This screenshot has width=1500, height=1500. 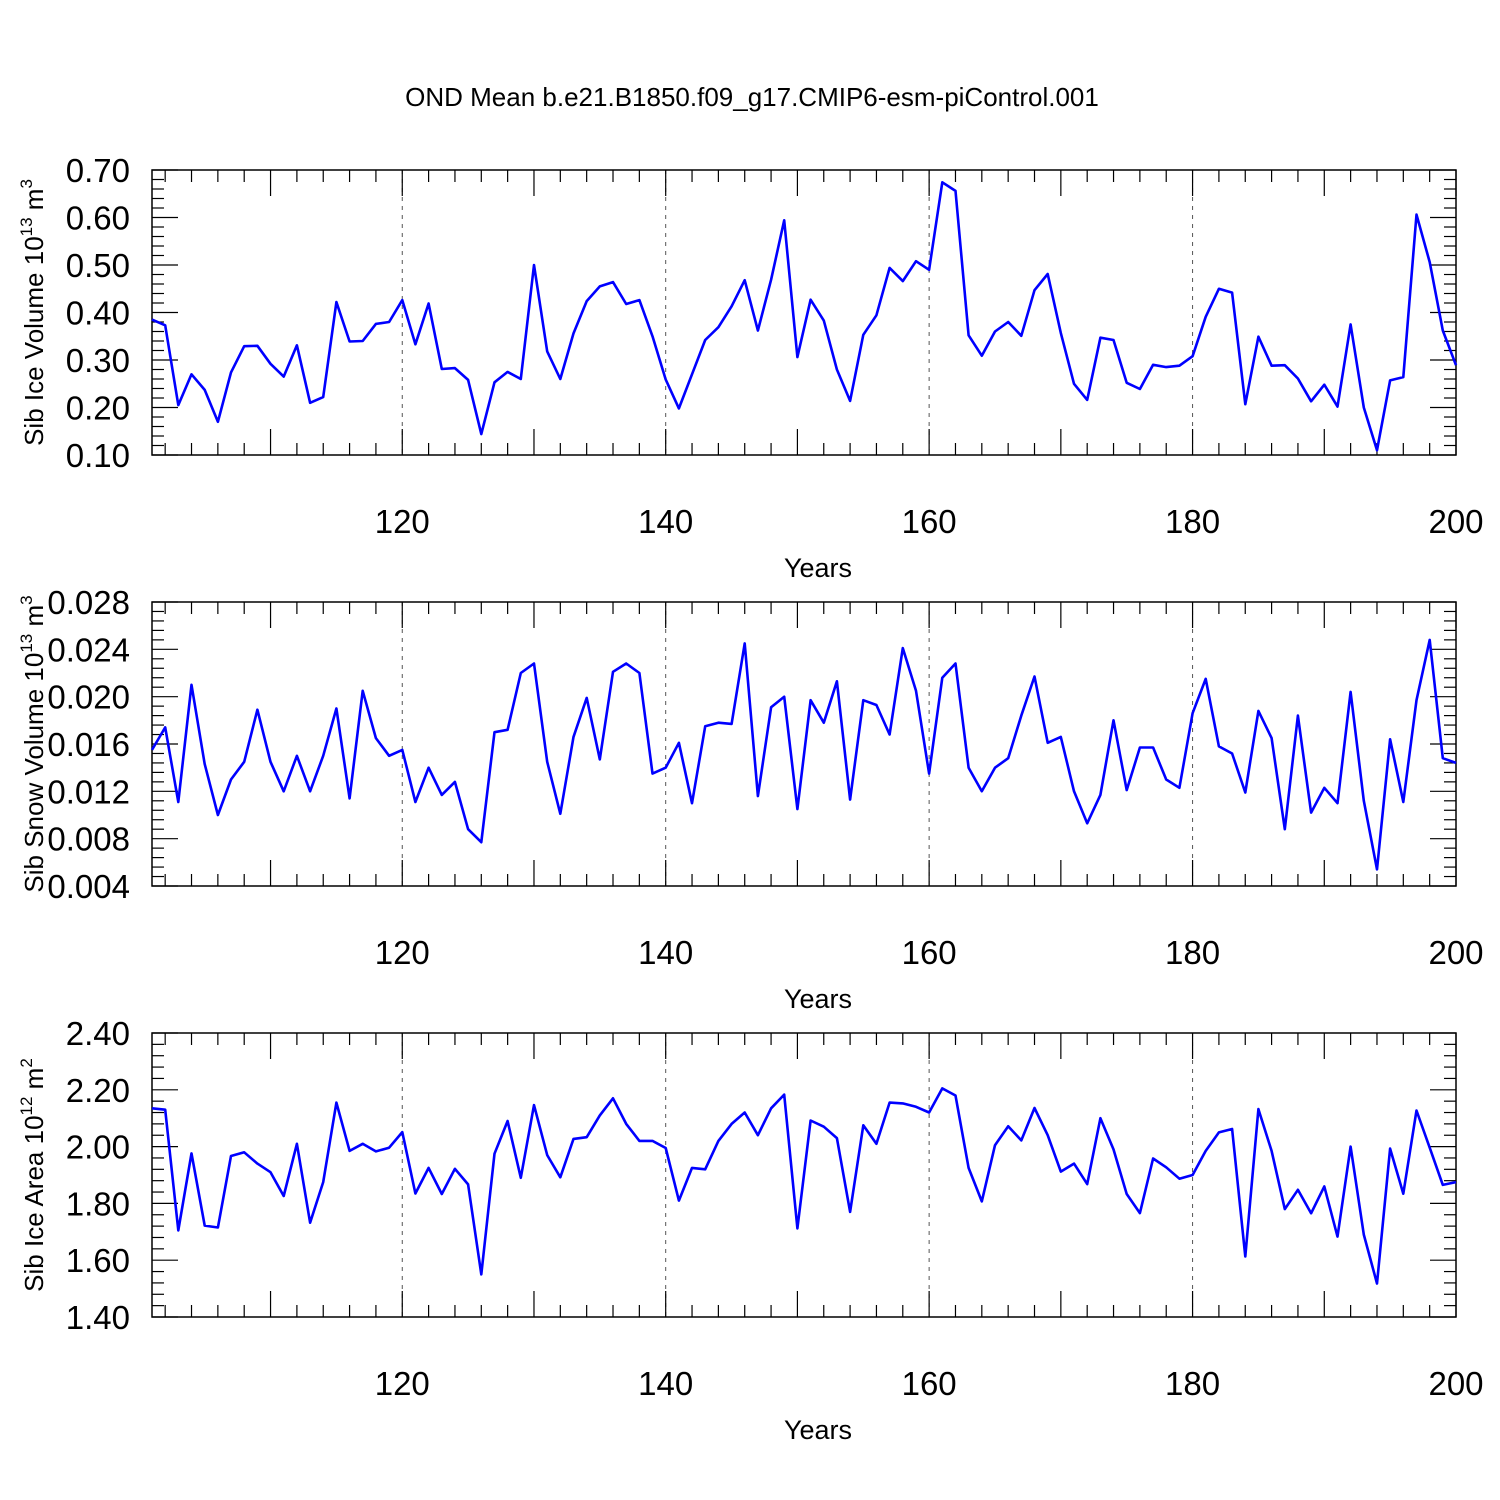 I want to click on y-tick-label: 0.20, so click(x=98, y=408).